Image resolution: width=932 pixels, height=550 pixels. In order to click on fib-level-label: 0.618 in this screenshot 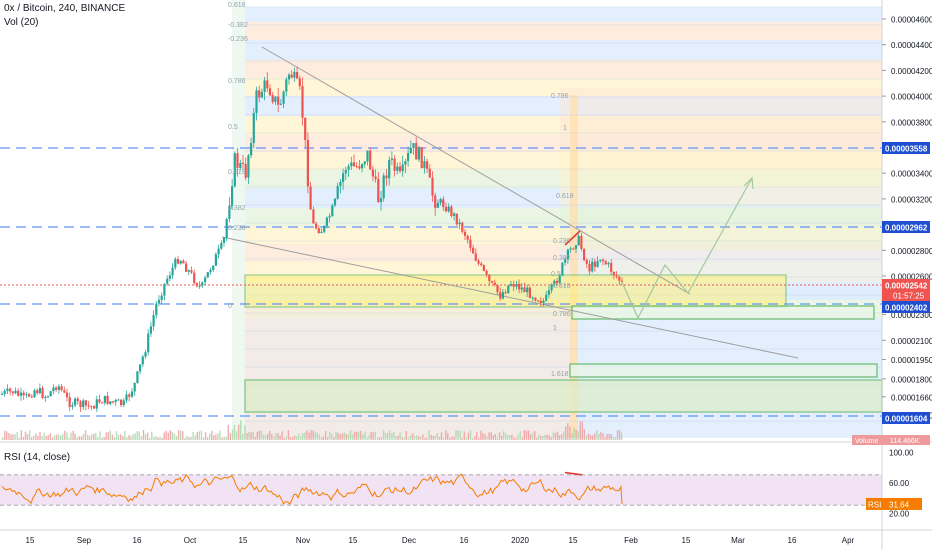, I will do `click(237, 172)`.